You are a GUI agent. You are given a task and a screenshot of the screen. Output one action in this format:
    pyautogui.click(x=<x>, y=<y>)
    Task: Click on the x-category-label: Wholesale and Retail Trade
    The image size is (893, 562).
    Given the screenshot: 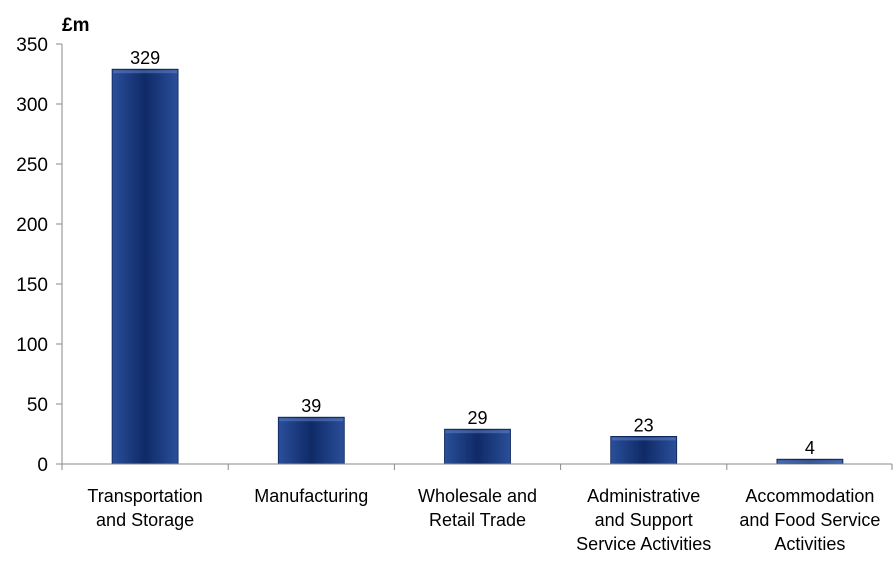 What is the action you would take?
    pyautogui.click(x=477, y=508)
    